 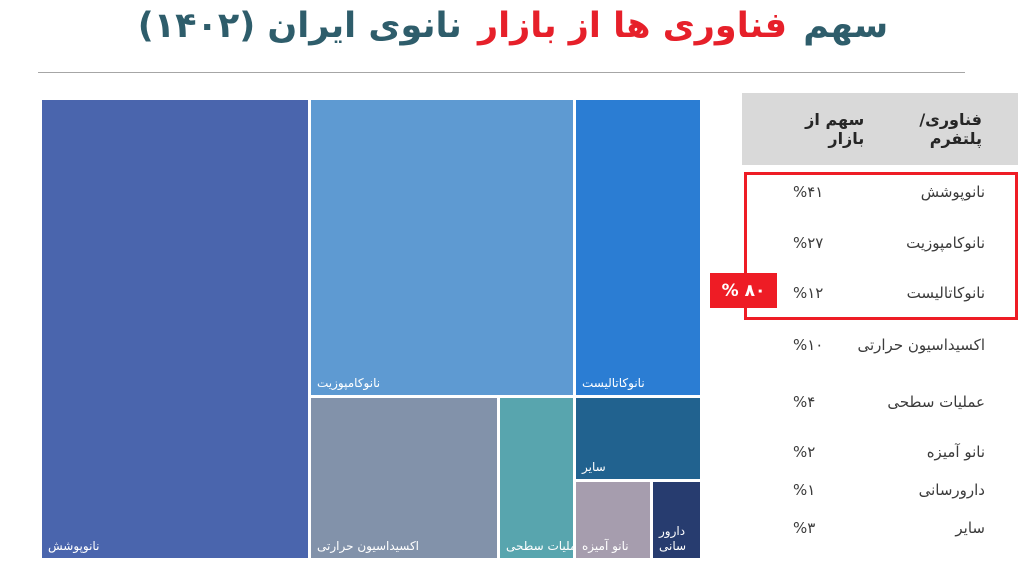 I want to click on treemap-tile-drug-delivery: دارور سانی, so click(x=676, y=520).